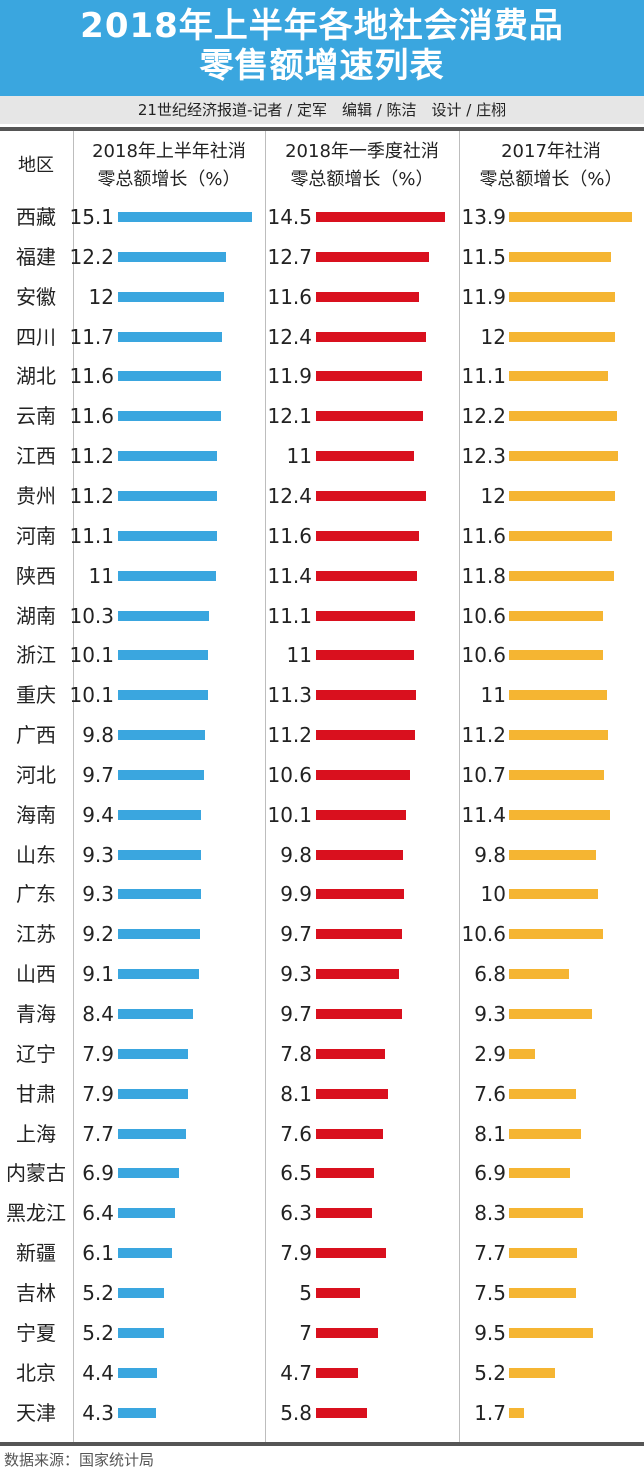 Image resolution: width=644 pixels, height=1475 pixels. I want to click on data-label-y2017: 11.4, so click(483, 814).